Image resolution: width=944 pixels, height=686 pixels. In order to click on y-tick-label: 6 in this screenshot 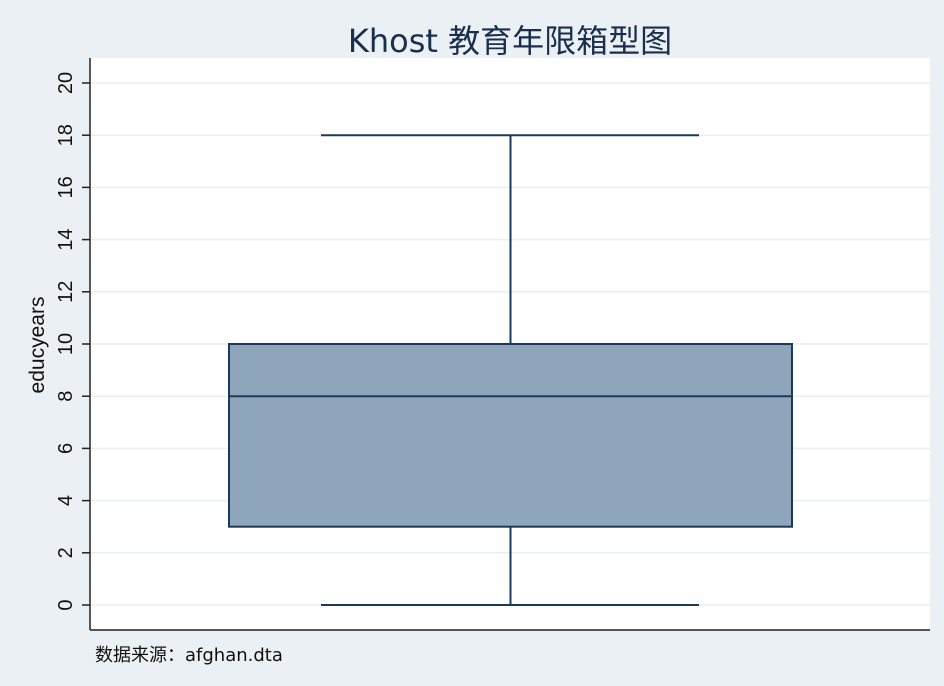, I will do `click(66, 448)`.